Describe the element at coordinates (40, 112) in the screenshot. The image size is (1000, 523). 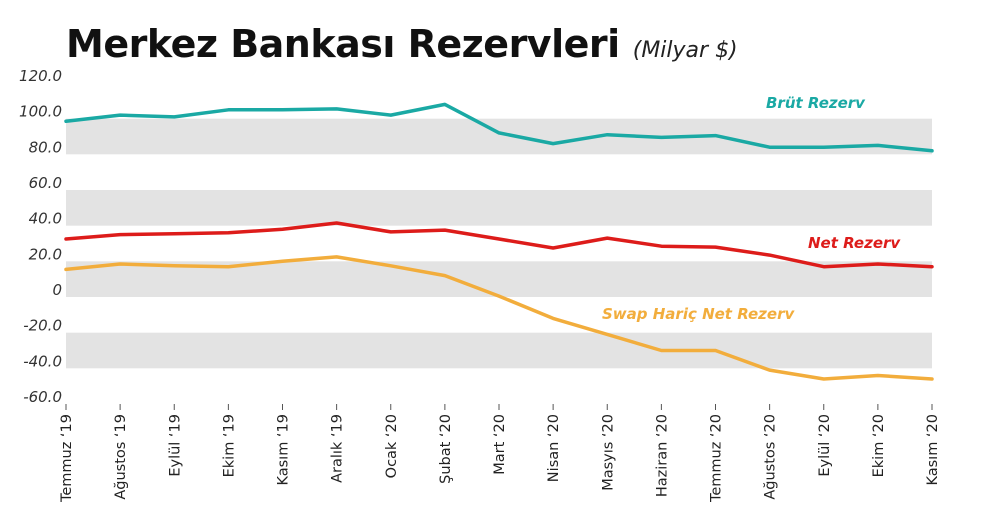
I see `y-tick-label: 100.0` at that location.